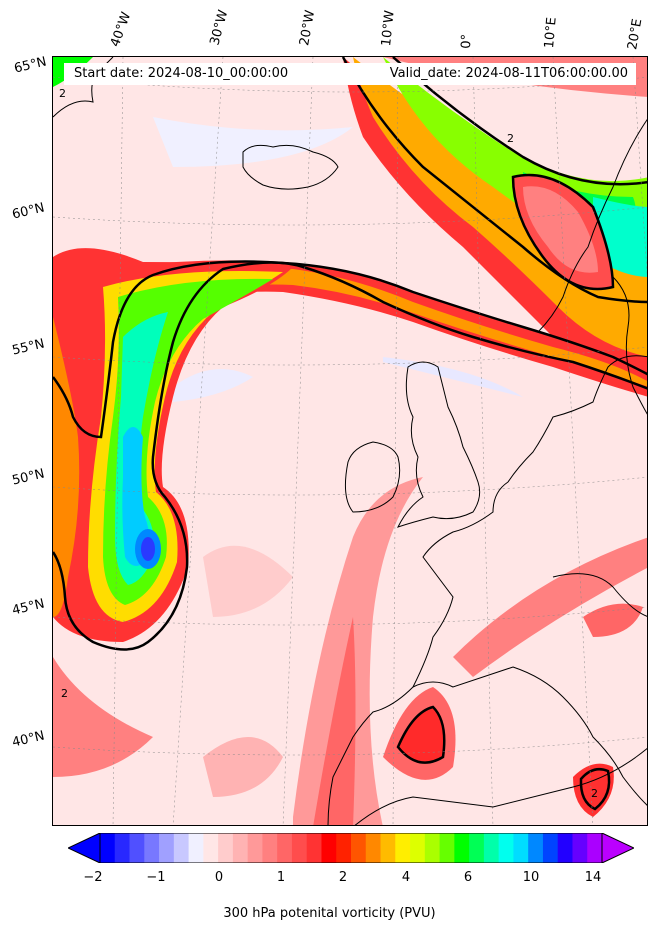 The width and height of the screenshot is (659, 936). I want to click on colorbar-tick: −2, so click(93, 877).